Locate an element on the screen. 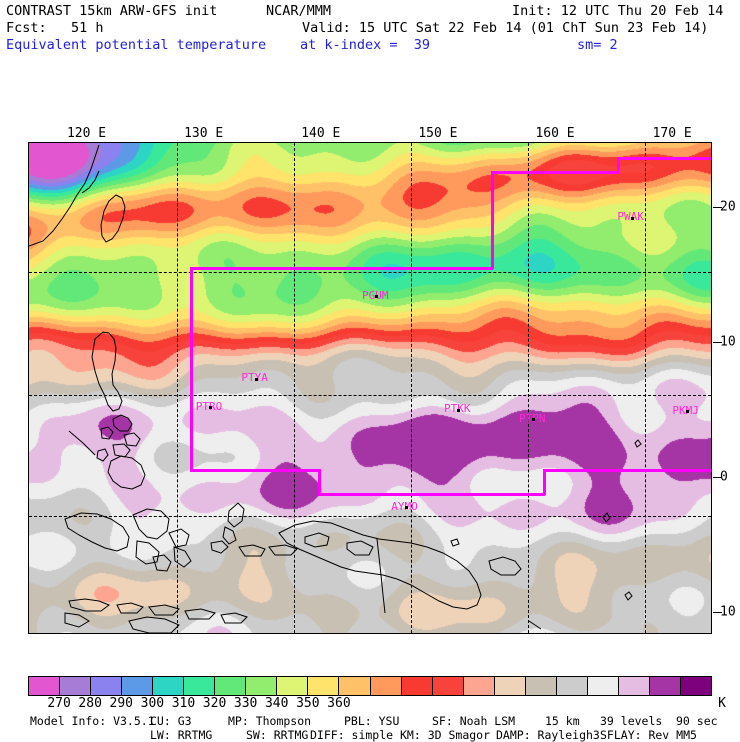  colorbar-unit-label: K is located at coordinates (722, 703).